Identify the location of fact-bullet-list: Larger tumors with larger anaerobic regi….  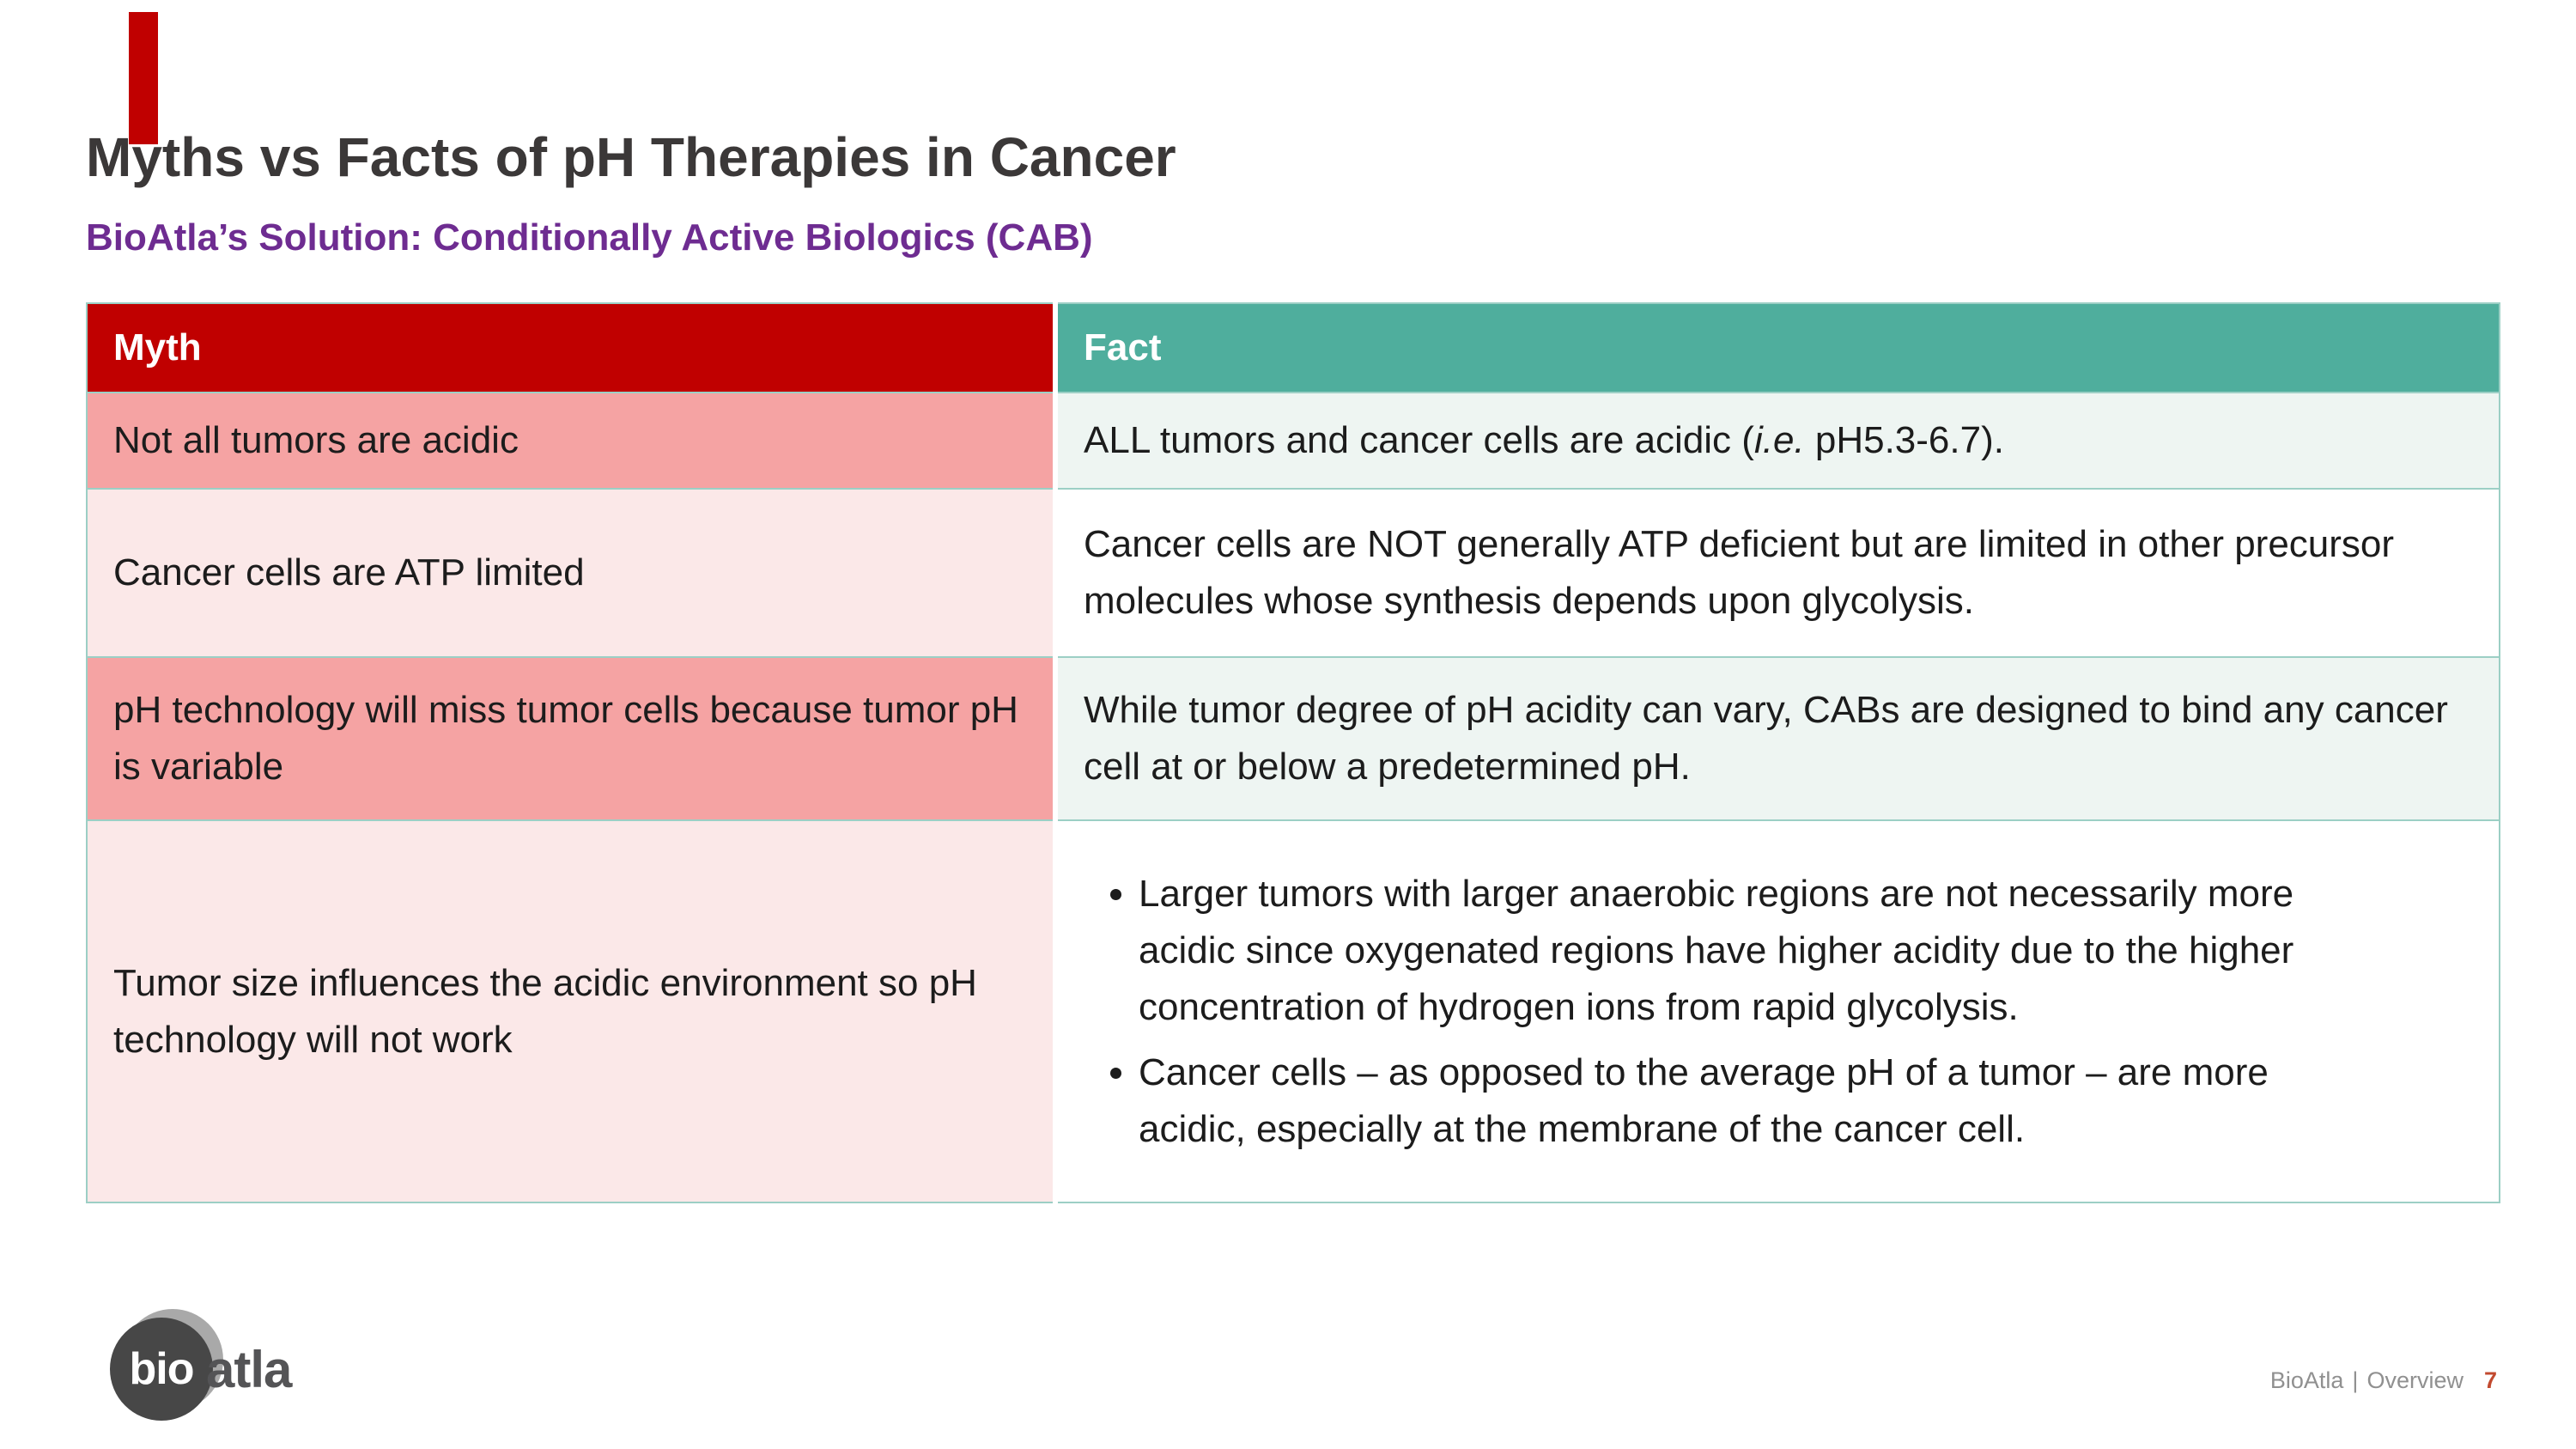
(1719, 1012).